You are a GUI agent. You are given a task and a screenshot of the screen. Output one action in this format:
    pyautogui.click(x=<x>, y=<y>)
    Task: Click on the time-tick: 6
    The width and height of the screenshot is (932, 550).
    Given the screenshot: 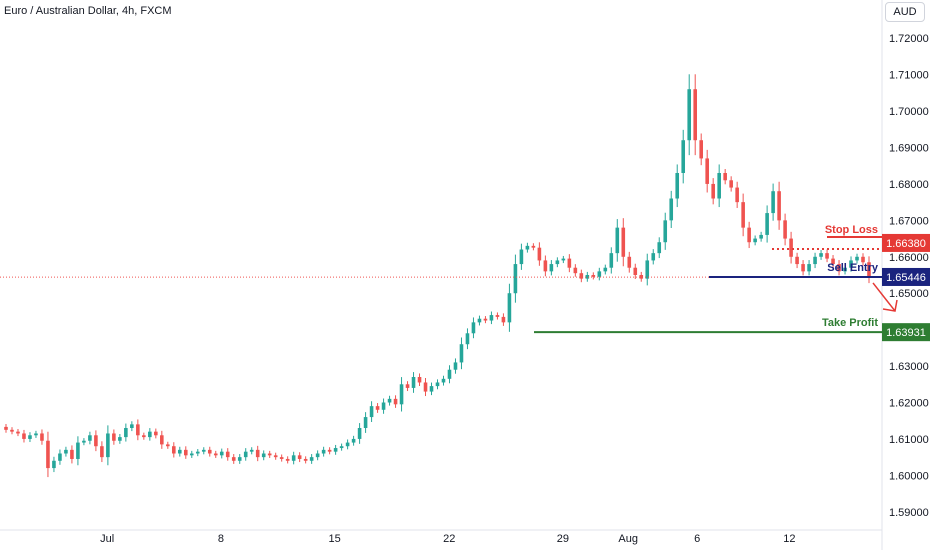 What is the action you would take?
    pyautogui.click(x=697, y=539)
    